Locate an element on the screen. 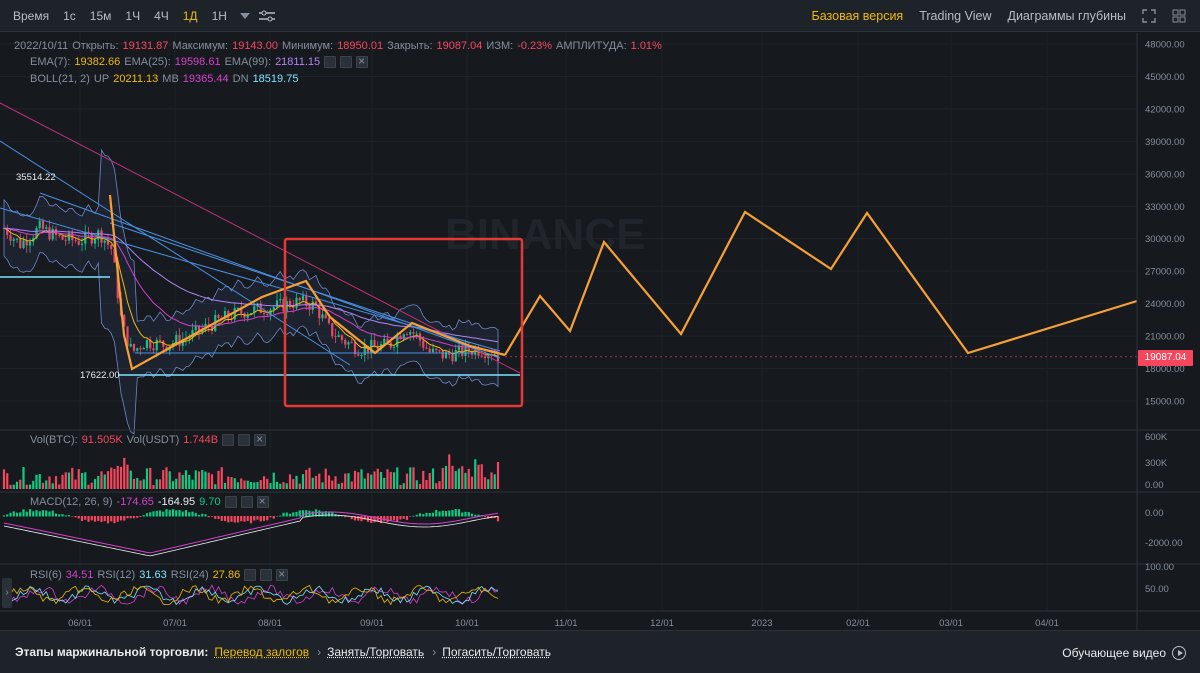  collapse-panel-handle: › is located at coordinates (7, 593).